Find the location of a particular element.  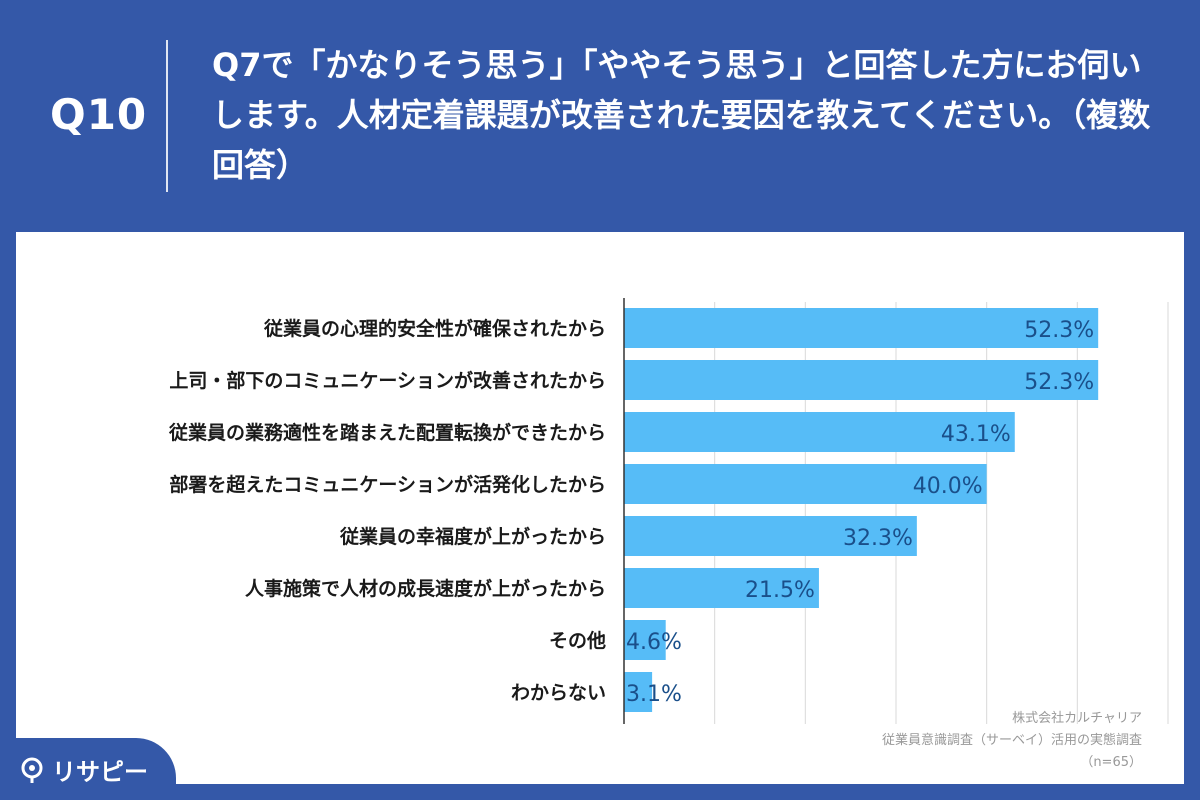

category-label: 従業員の幸福度が上がったから is located at coordinates (472, 536).